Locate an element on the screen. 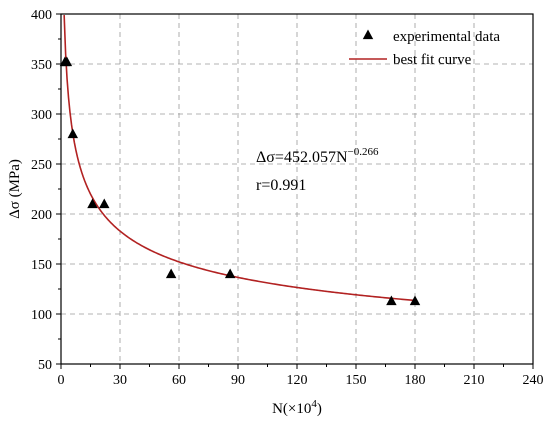 This screenshot has width=550, height=426. fit-equation-main: Δσ=452.057N is located at coordinates (302, 157).